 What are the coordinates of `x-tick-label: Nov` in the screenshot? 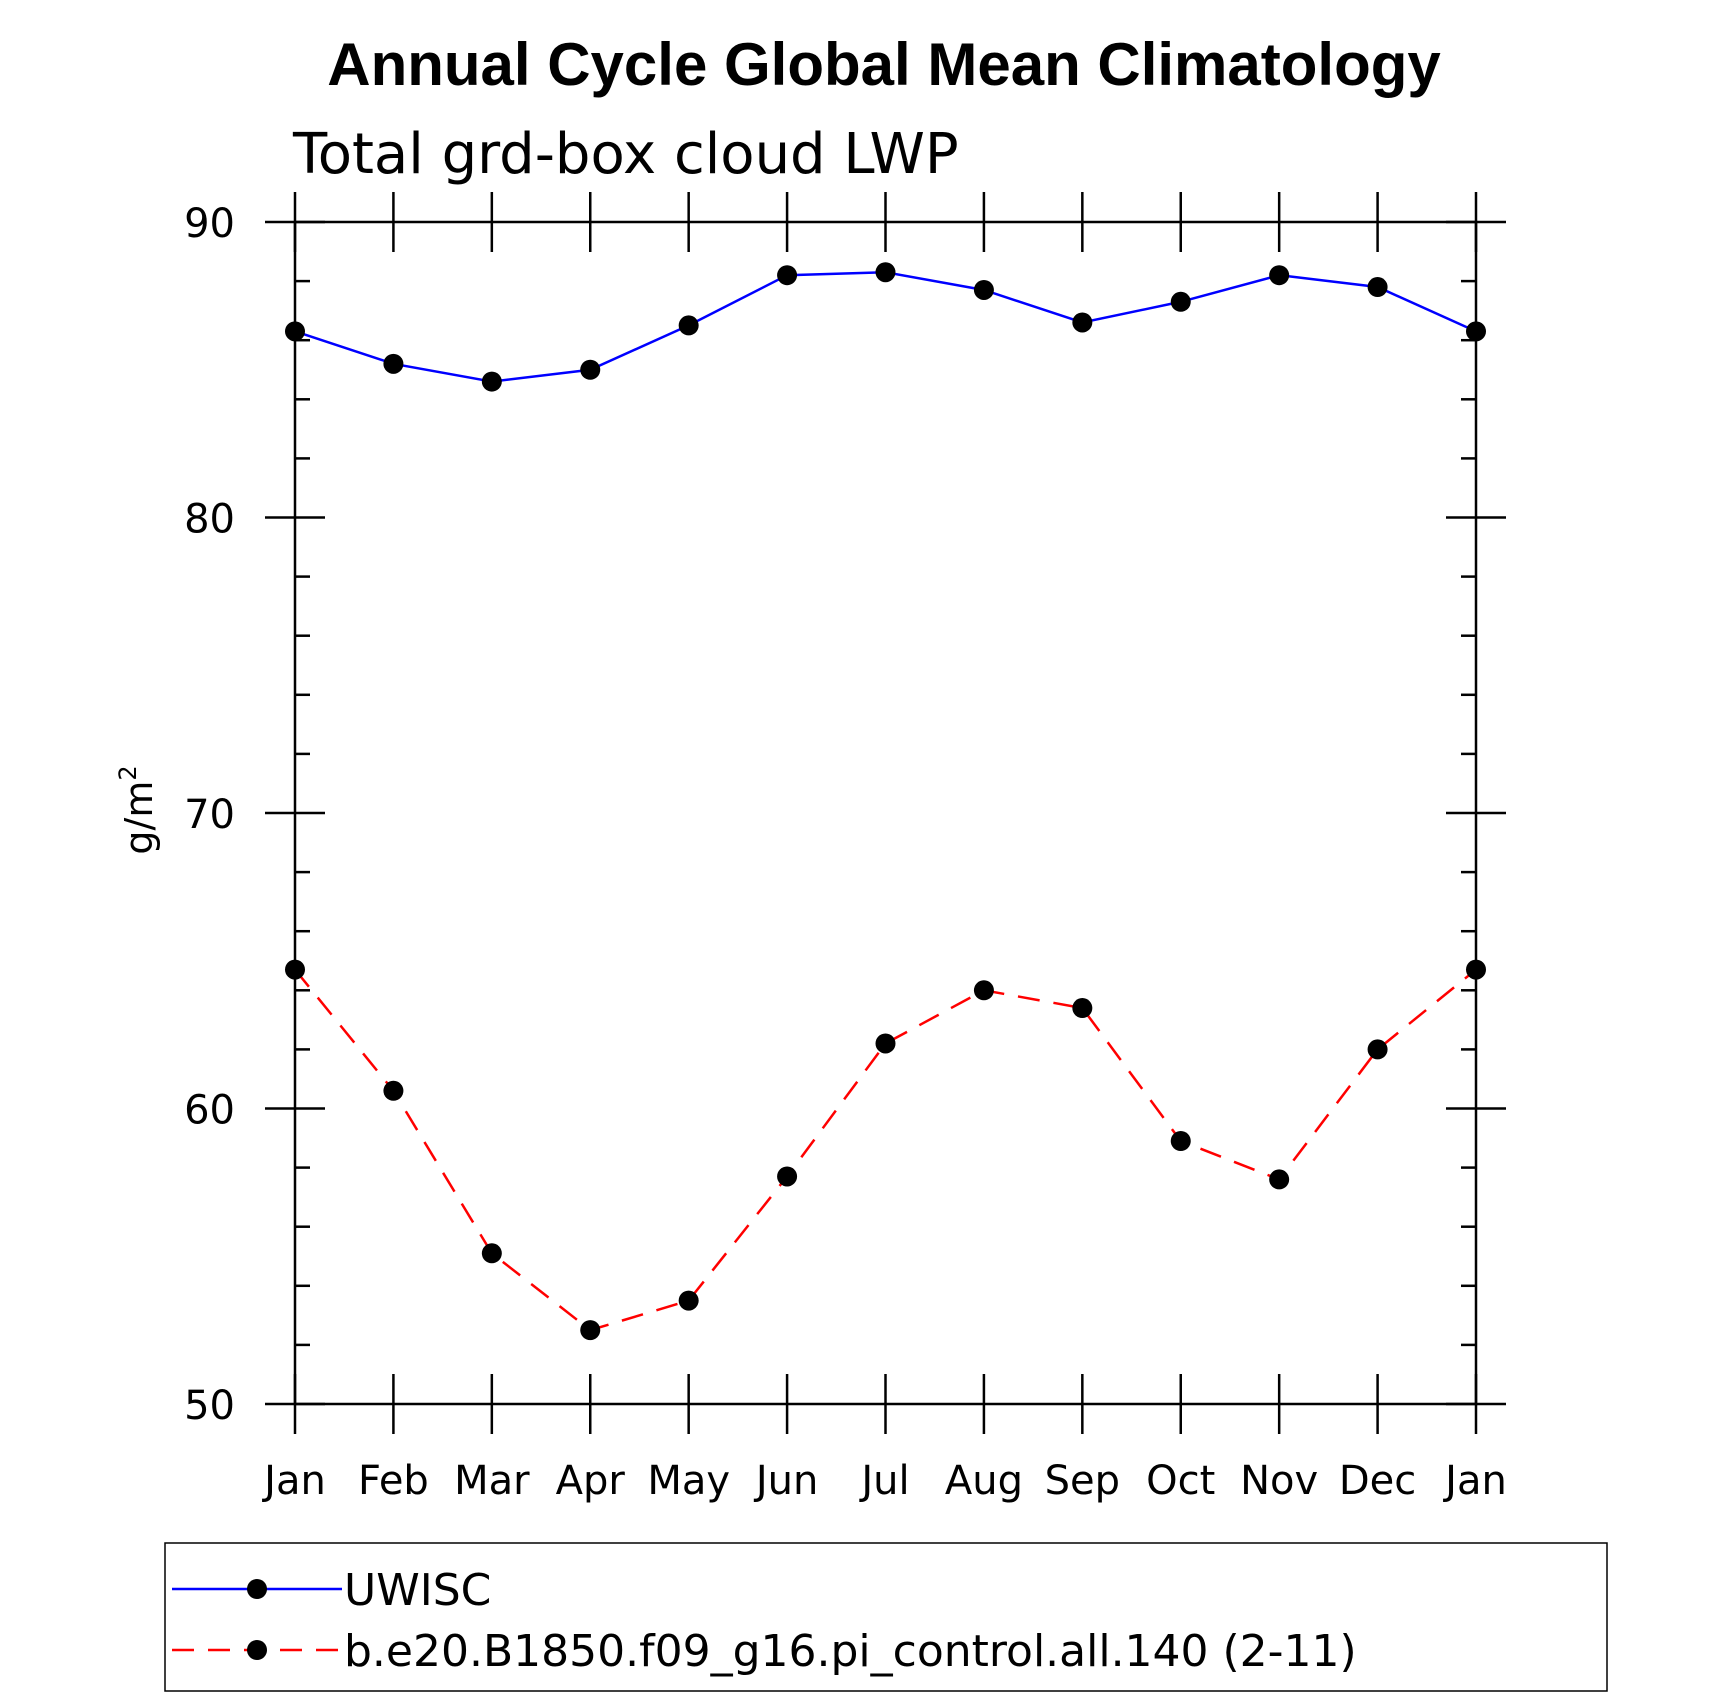 It's located at (1279, 1481).